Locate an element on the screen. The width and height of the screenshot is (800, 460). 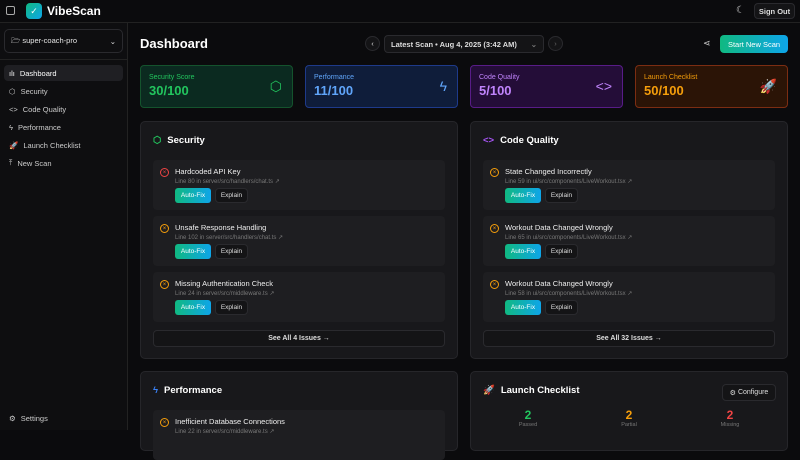
sidebar-item-dashboard: ılı Dashboard is located at coordinates (63, 73).